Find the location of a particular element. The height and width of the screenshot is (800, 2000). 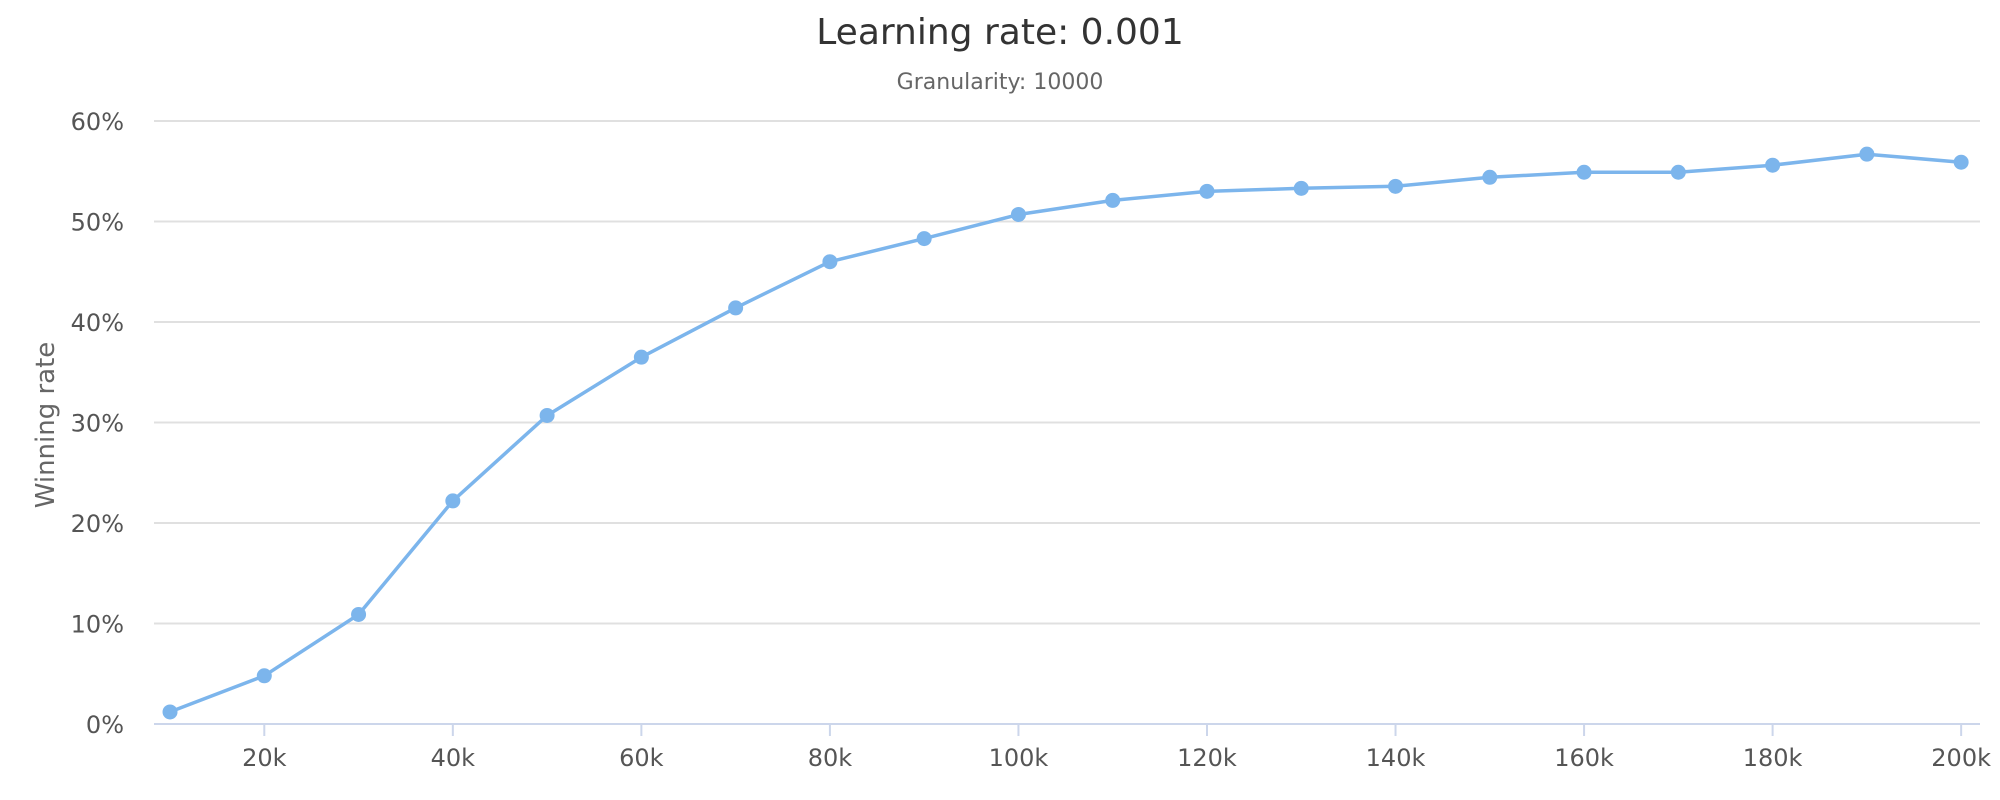

x-axis-labels: 20k 40k 60k 80k 100k 120k 140k 160k 180k 200k is located at coordinates (1116, 758).